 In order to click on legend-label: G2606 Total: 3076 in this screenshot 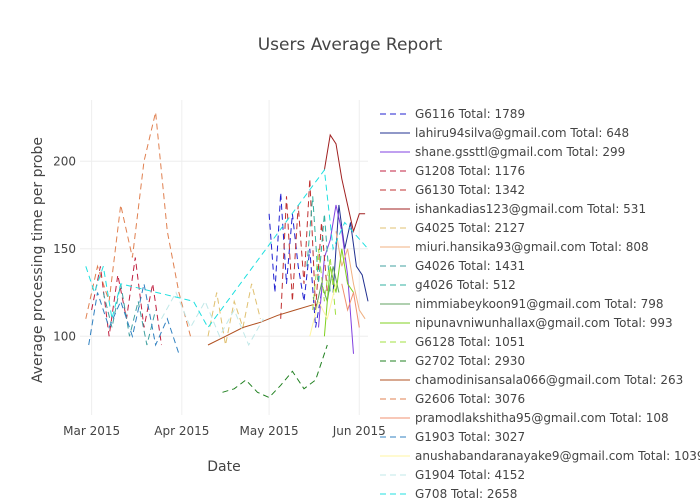, I will do `click(470, 399)`.